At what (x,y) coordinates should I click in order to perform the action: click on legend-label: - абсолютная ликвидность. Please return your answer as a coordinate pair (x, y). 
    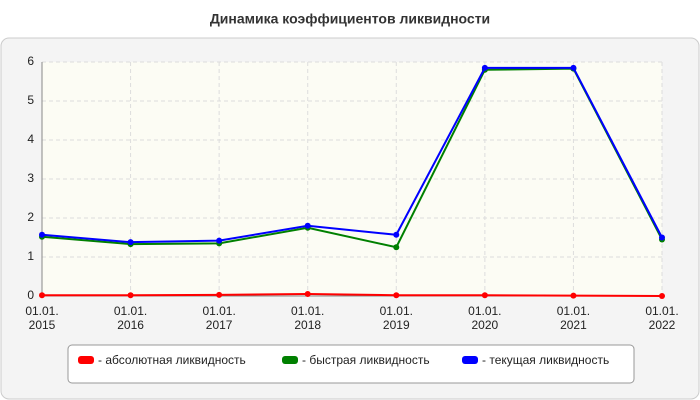
    Looking at the image, I should click on (172, 360).